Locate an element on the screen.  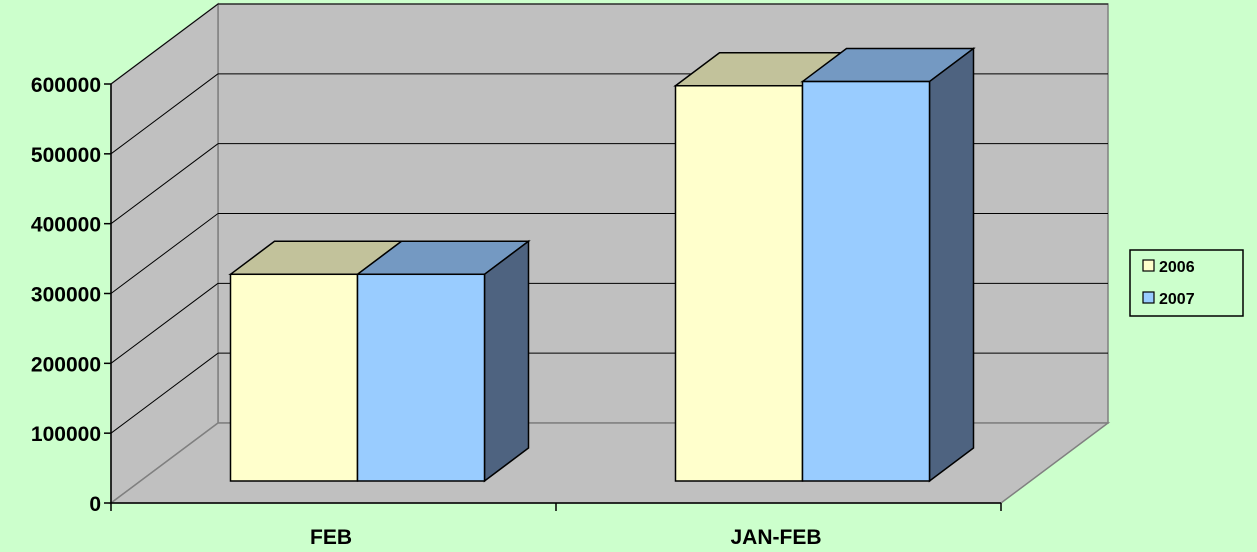
y-tick-label: 500000 is located at coordinates (66, 155).